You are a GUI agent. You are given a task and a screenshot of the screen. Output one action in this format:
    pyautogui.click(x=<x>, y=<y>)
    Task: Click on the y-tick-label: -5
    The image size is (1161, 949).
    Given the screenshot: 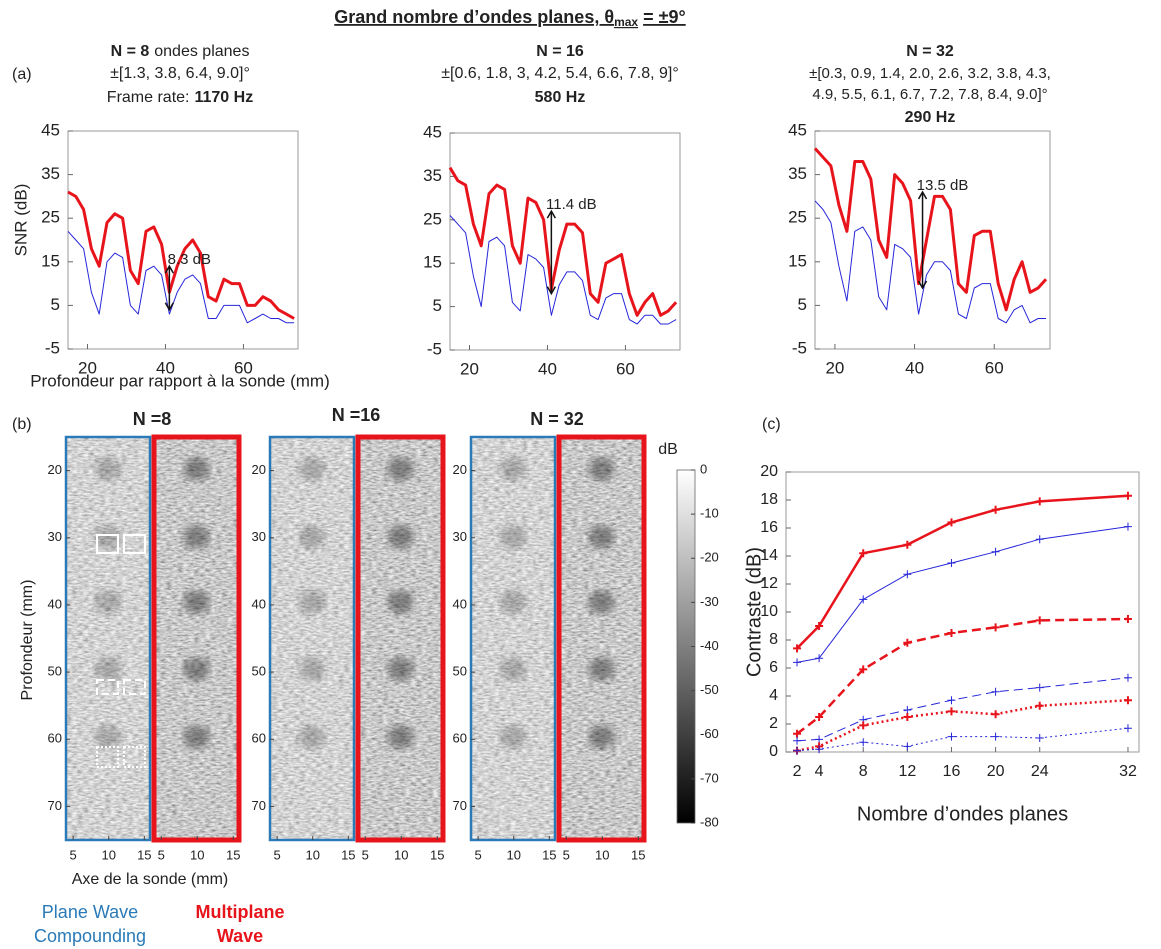 What is the action you would take?
    pyautogui.click(x=434, y=348)
    